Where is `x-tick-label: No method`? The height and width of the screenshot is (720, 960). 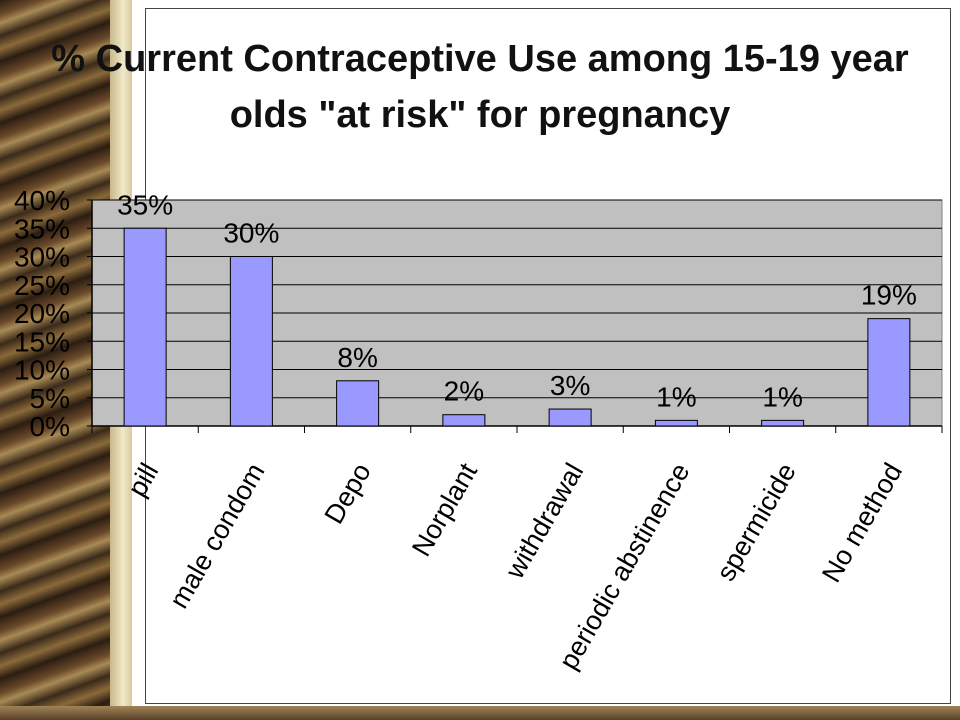
x-tick-label: No method is located at coordinates (862, 522).